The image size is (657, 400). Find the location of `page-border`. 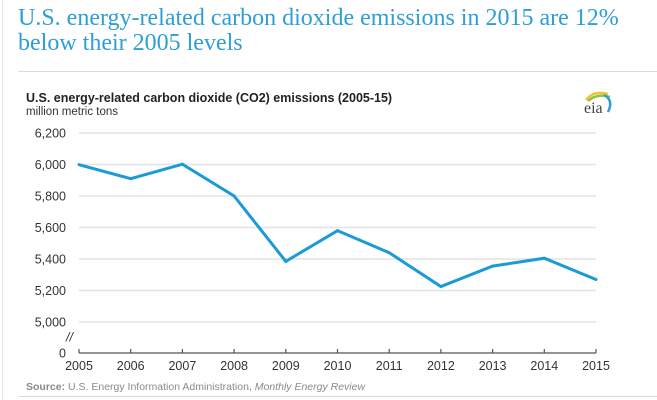

page-border is located at coordinates (2, 200).